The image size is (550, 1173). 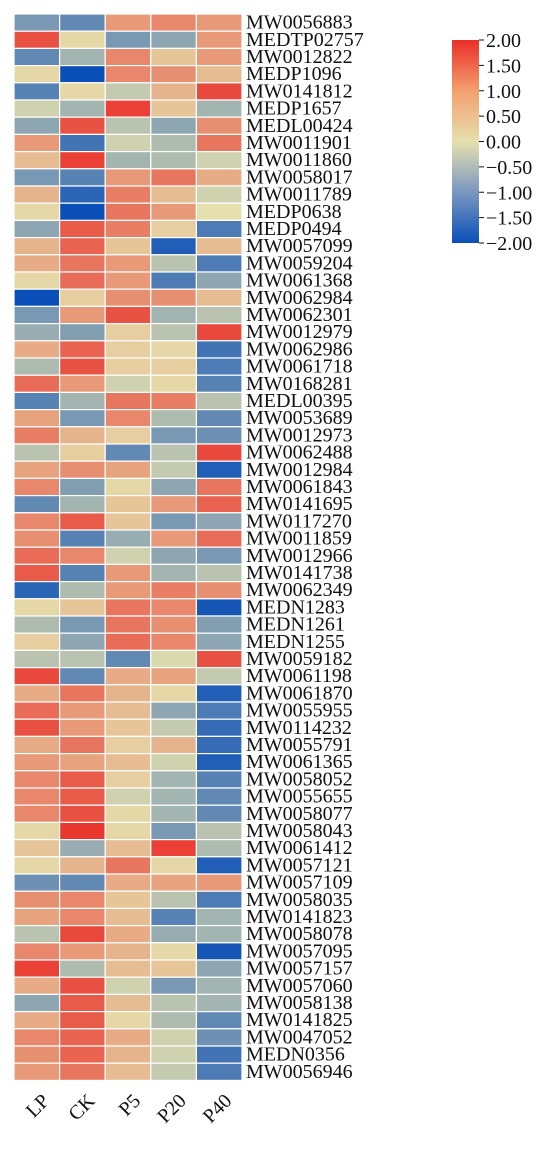 I want to click on row-label: MW0114232, so click(x=299, y=728).